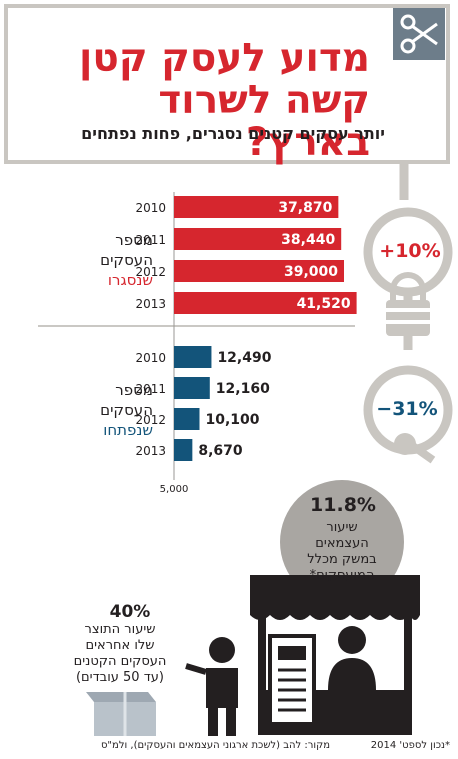 This screenshot has width=458, height=759. Describe the element at coordinates (211, 686) in the screenshot. I see `vendor-person-icon` at that location.